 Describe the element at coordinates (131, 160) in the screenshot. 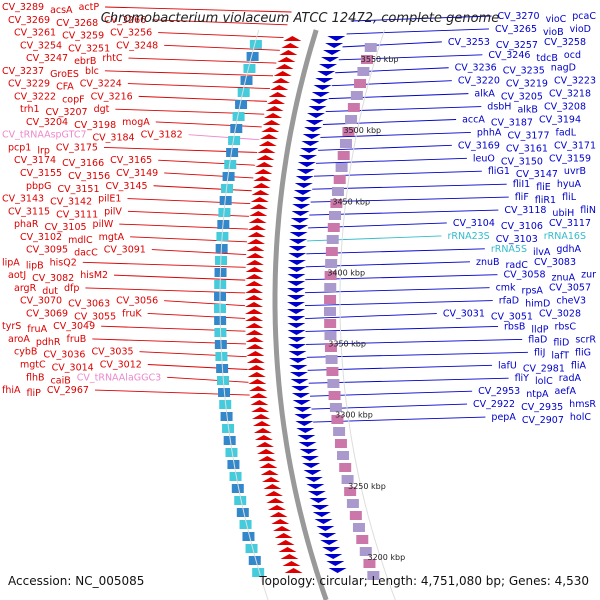

I see `gene-label: CV_3165` at that location.